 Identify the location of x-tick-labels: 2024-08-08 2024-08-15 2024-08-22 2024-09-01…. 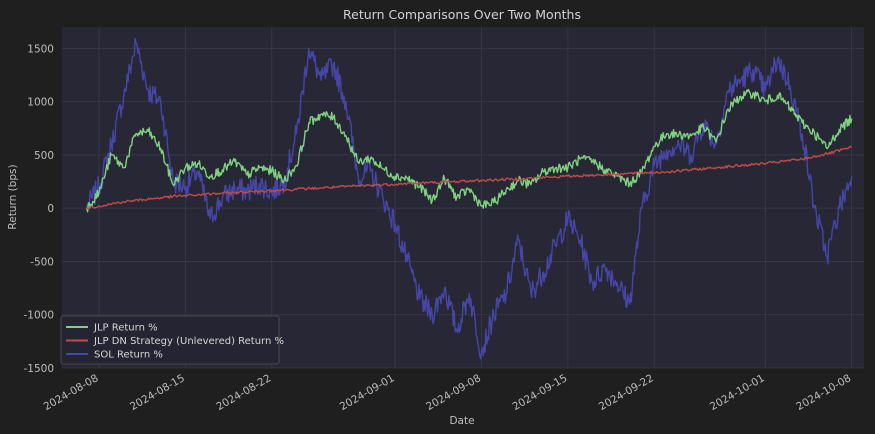
(448, 392).